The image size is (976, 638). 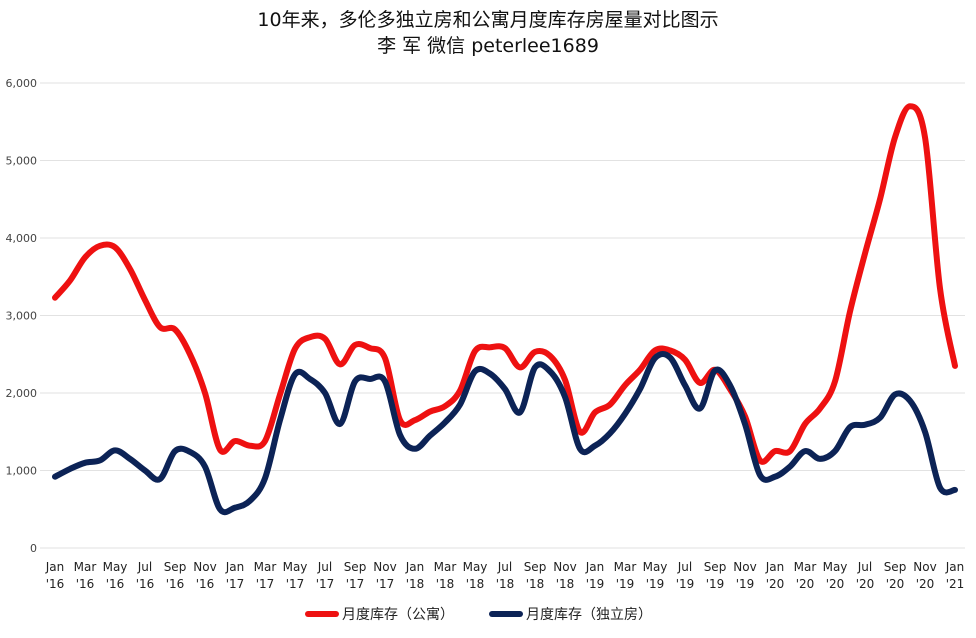 What do you see at coordinates (398, 614) in the screenshot?
I see `legend-label: 月度库存（公寓）` at bounding box center [398, 614].